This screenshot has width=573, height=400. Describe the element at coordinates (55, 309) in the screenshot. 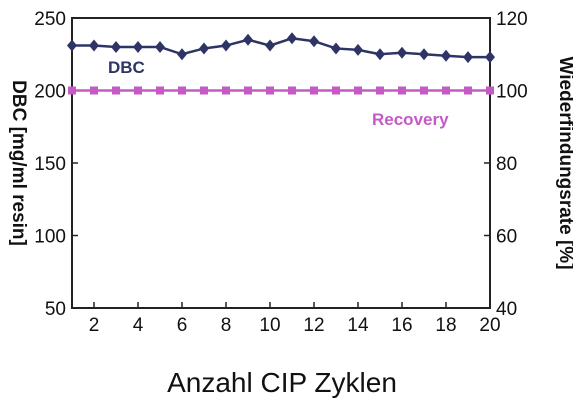

I see `left-y-tick-label: 50` at that location.